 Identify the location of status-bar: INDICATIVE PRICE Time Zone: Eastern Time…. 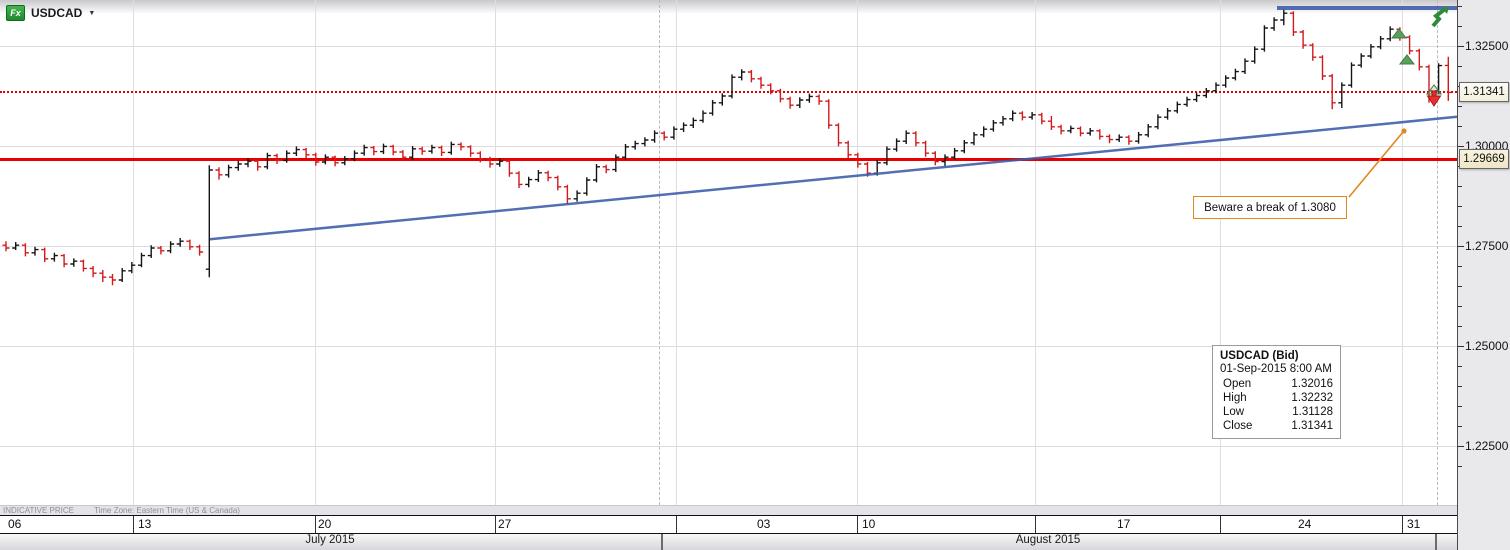
(728, 510).